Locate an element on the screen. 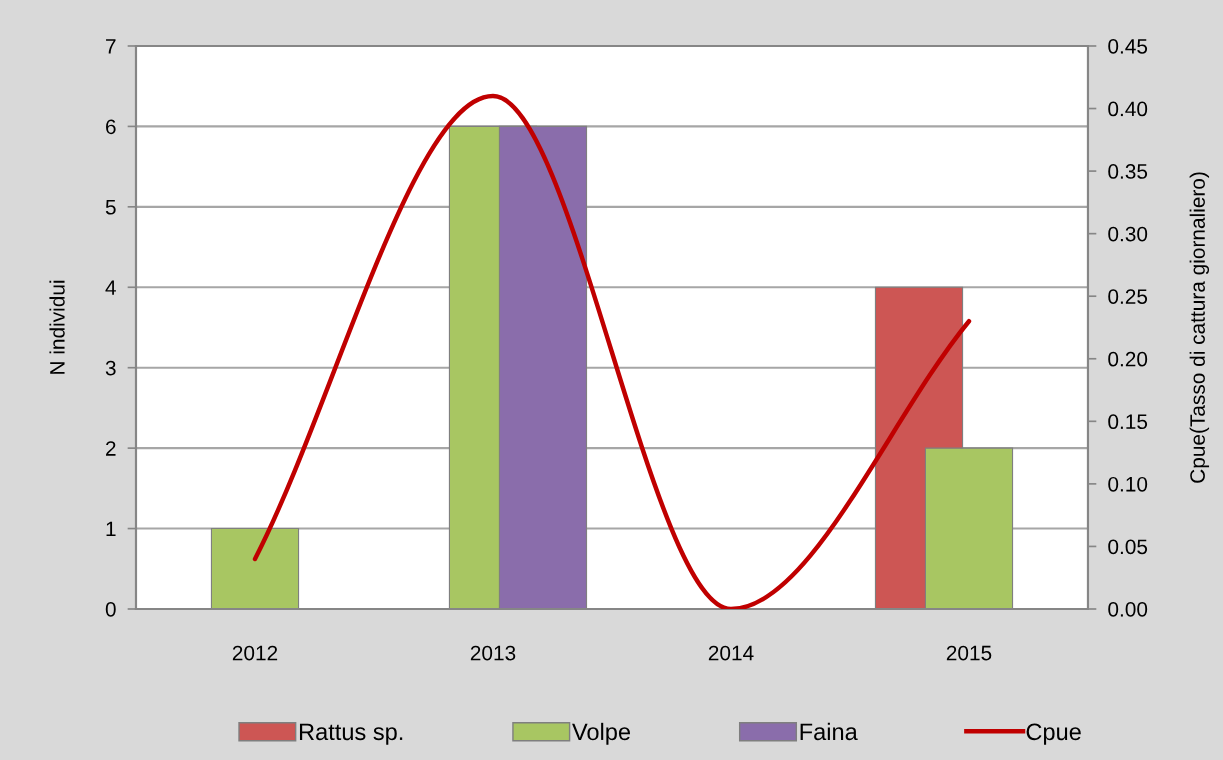 The width and height of the screenshot is (1223, 760). x-tick-label: 2014 is located at coordinates (731, 653).